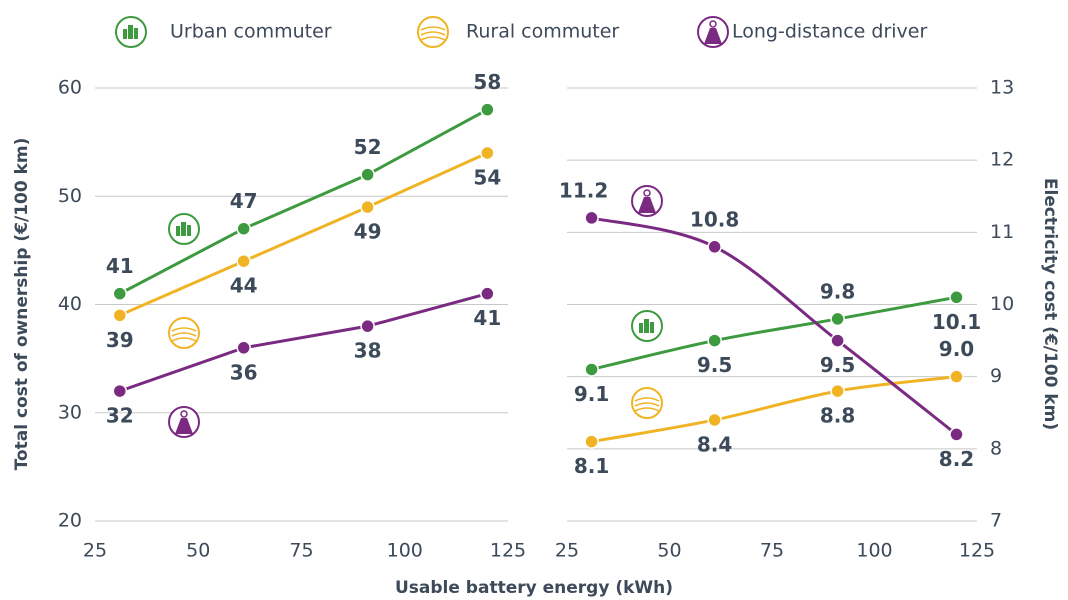 The height and width of the screenshot is (600, 1068). Describe the element at coordinates (1002, 304) in the screenshot. I see `y2-tick-label: 10` at that location.